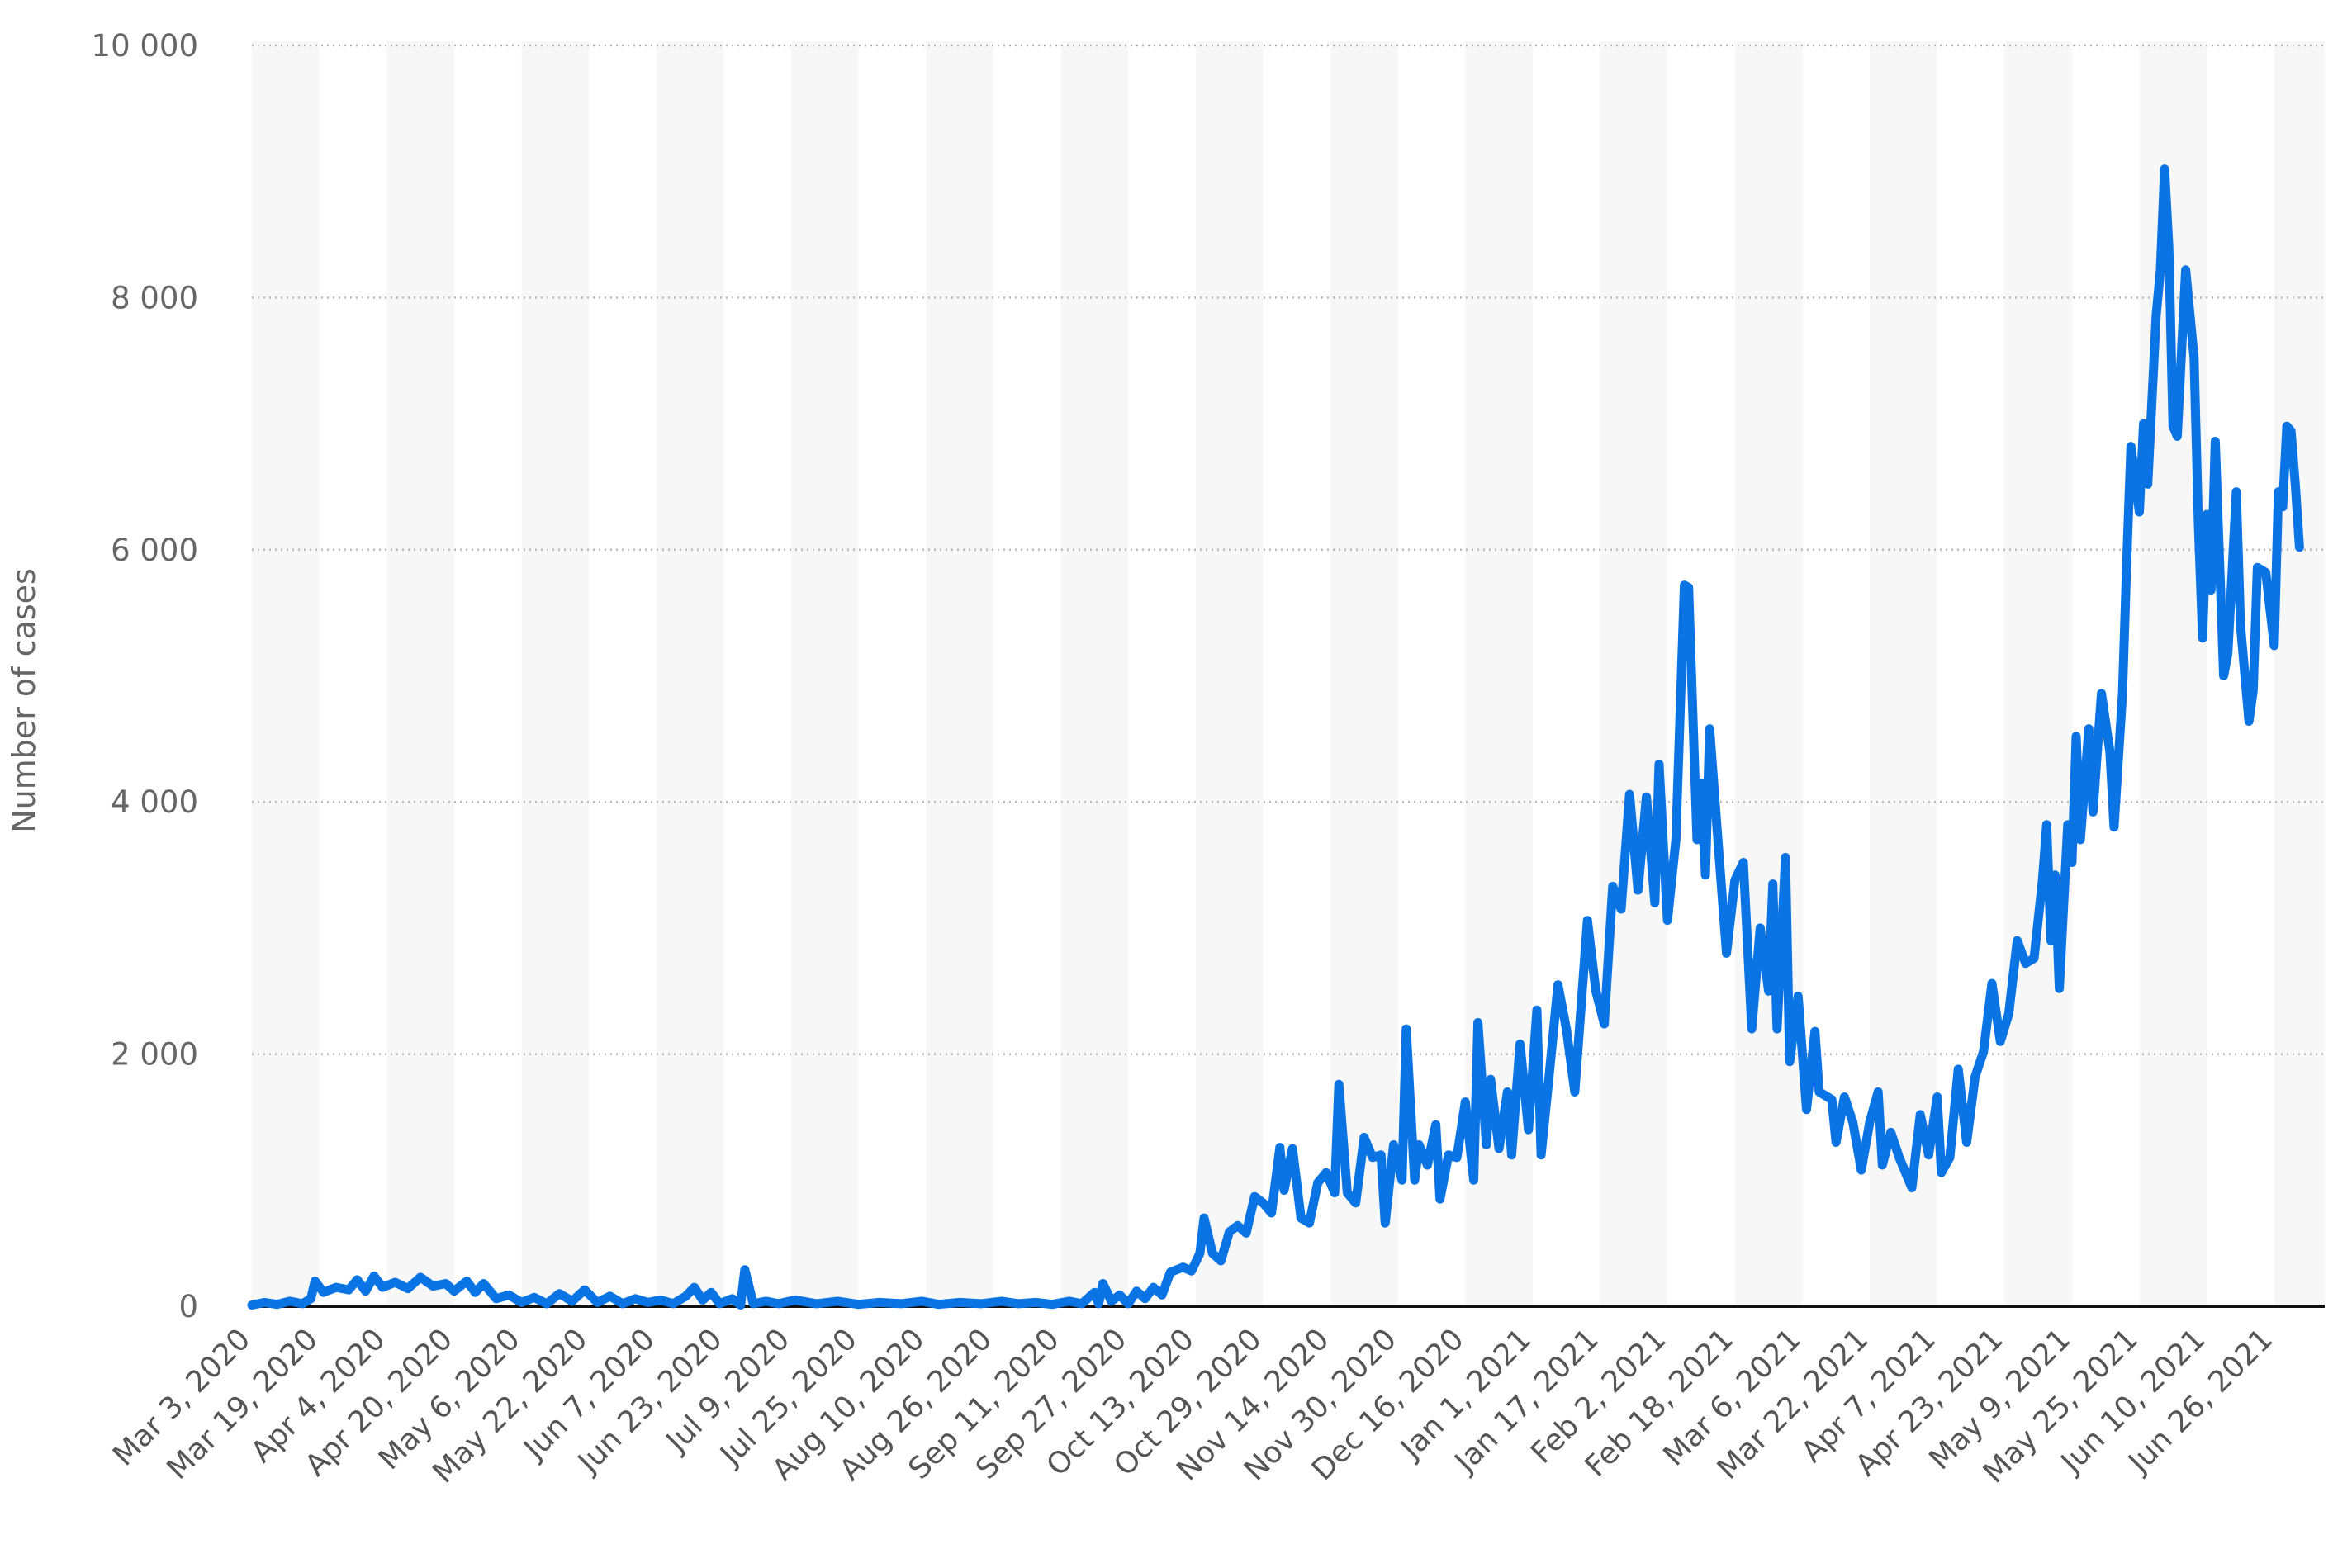 The height and width of the screenshot is (1568, 2352). What do you see at coordinates (145, 676) in the screenshot?
I see `y-axis-tick-labels: 0 2 000 4 000 6 000 8 000 10 000` at bounding box center [145, 676].